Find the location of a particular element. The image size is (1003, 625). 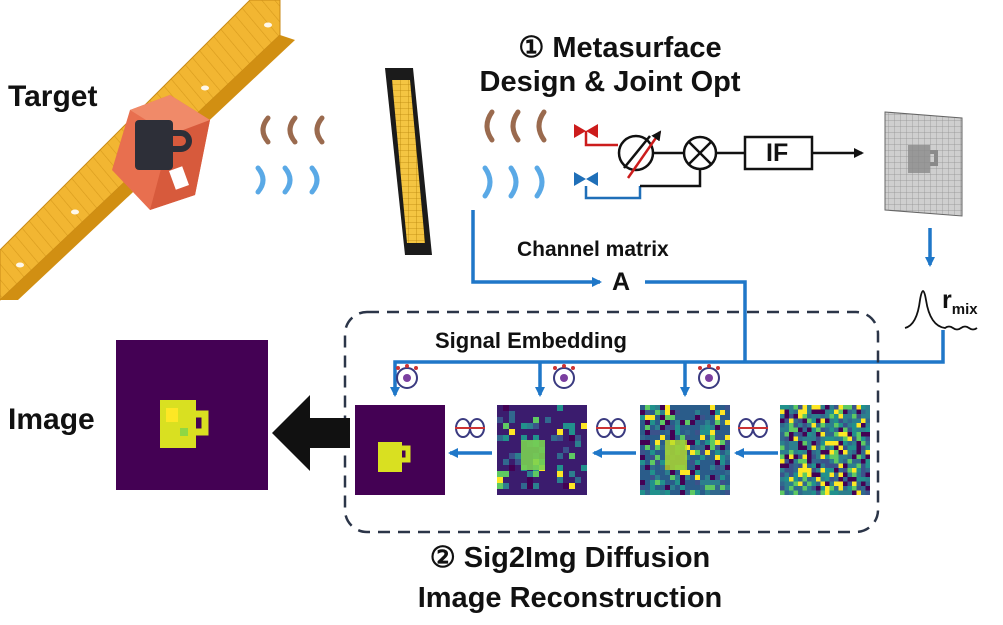

metasurface-title-line1: ① Metasurface is located at coordinates (620, 48).